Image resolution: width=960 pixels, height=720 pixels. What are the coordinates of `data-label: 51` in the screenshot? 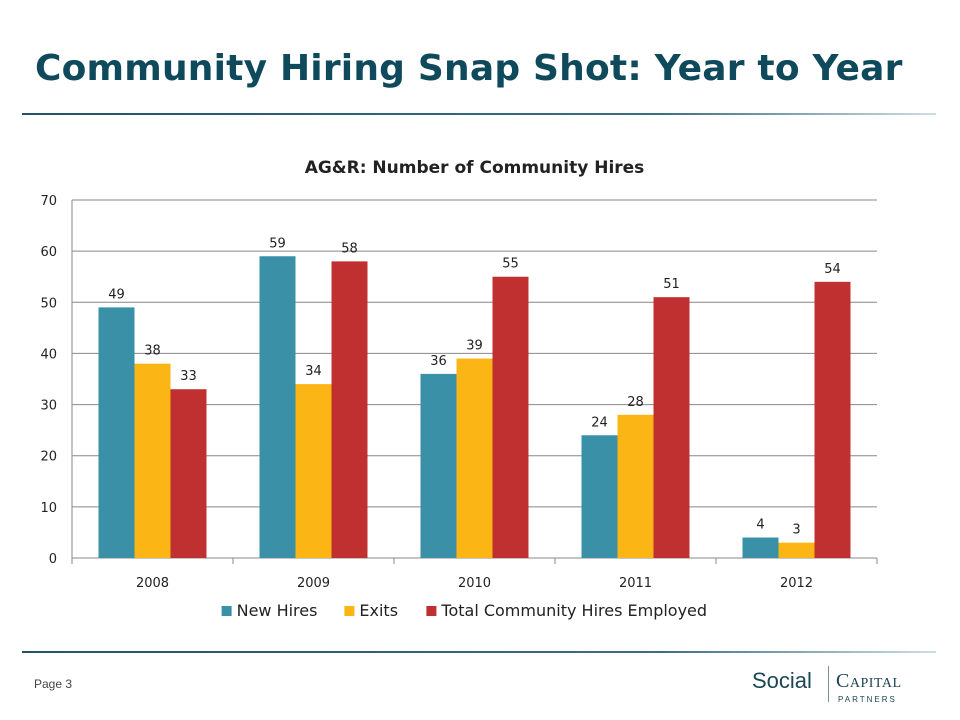 It's located at (671, 284).